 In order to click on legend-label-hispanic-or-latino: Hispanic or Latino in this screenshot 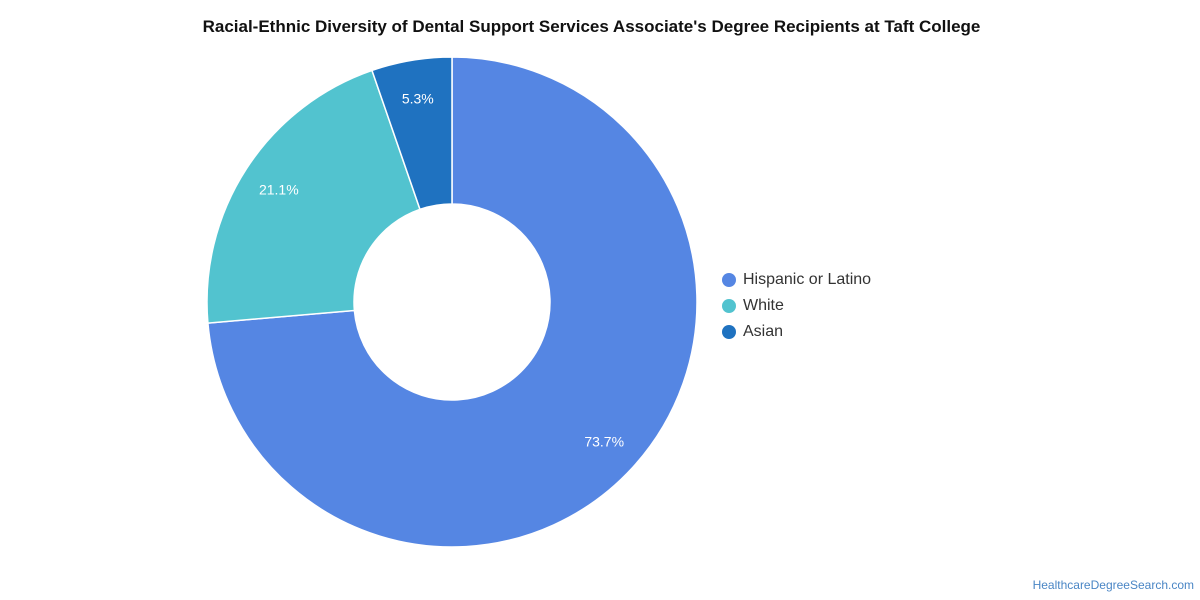, I will do `click(807, 279)`.